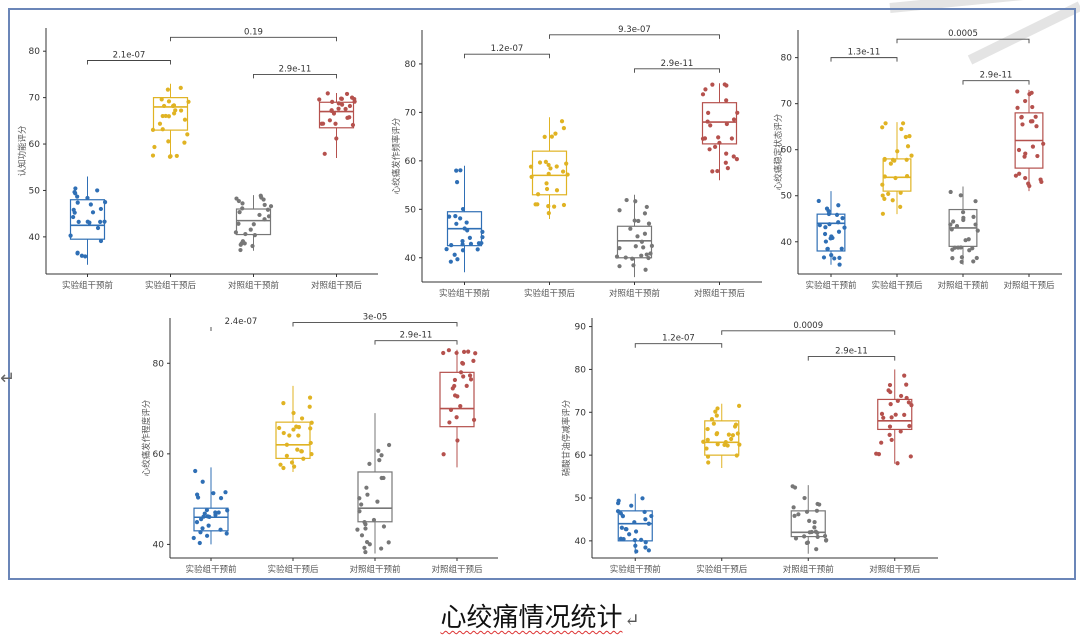 Image resolution: width=1080 pixels, height=642 pixels. What do you see at coordinates (8, 378) in the screenshot?
I see `left-paragraph-mark: ↵` at bounding box center [8, 378].